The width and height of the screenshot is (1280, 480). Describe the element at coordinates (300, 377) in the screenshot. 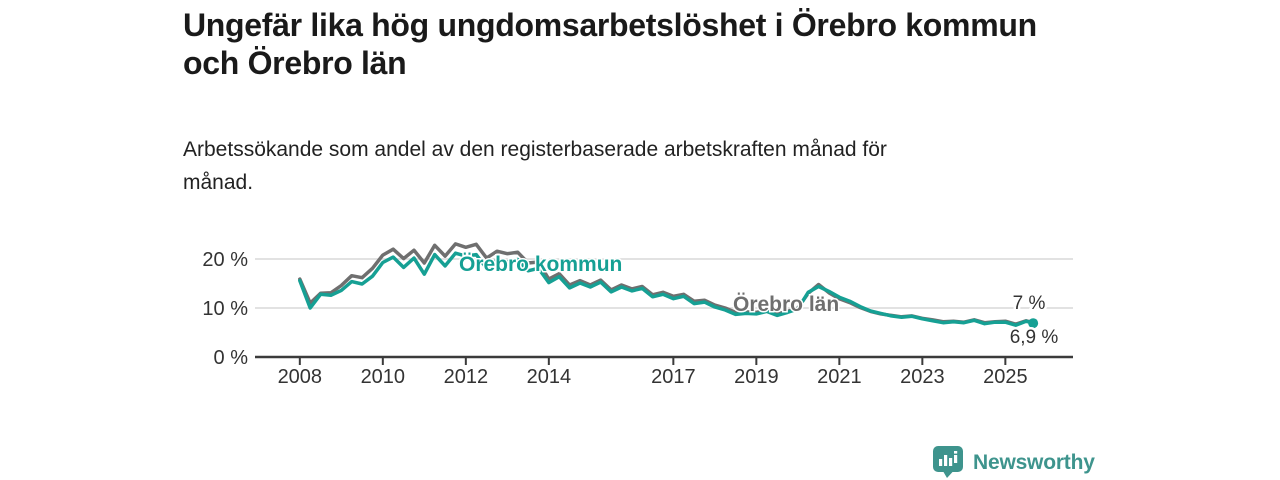

I see `x-tick-label: 2008` at that location.